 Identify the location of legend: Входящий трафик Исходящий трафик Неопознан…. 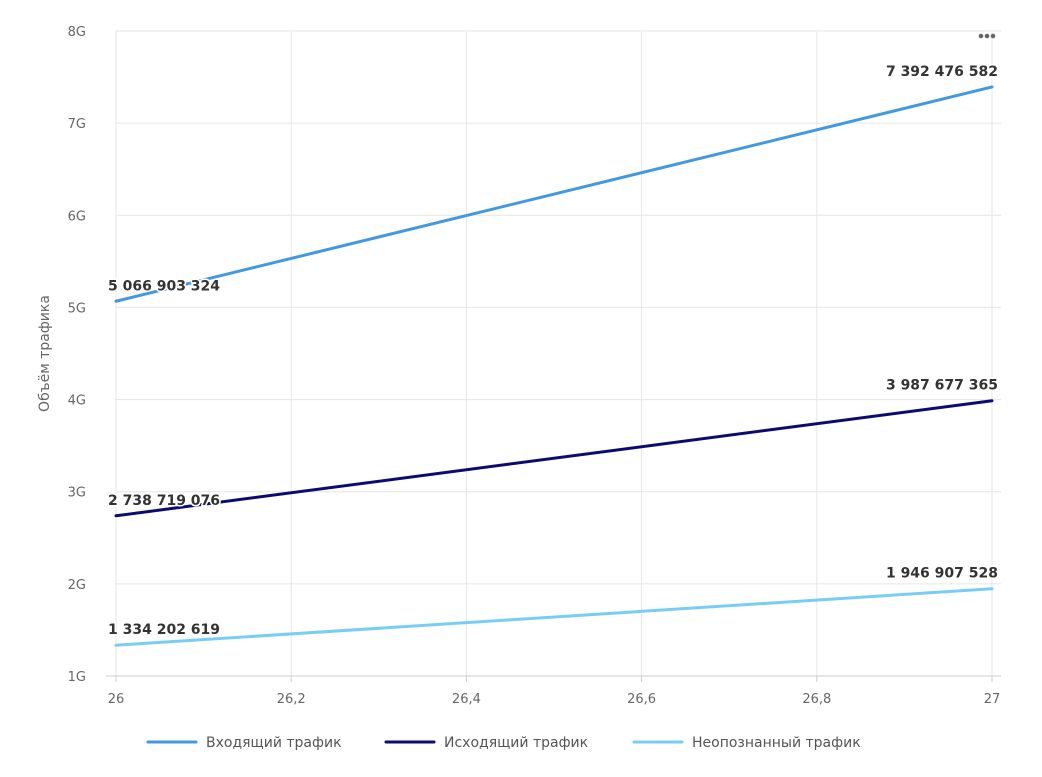
(503, 743).